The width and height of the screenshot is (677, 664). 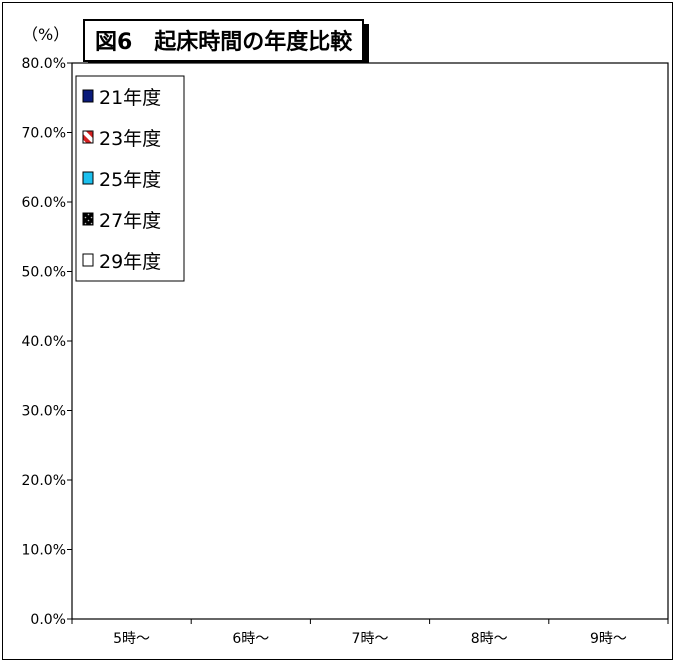 What do you see at coordinates (130, 262) in the screenshot?
I see `legend-label: 29年度` at bounding box center [130, 262].